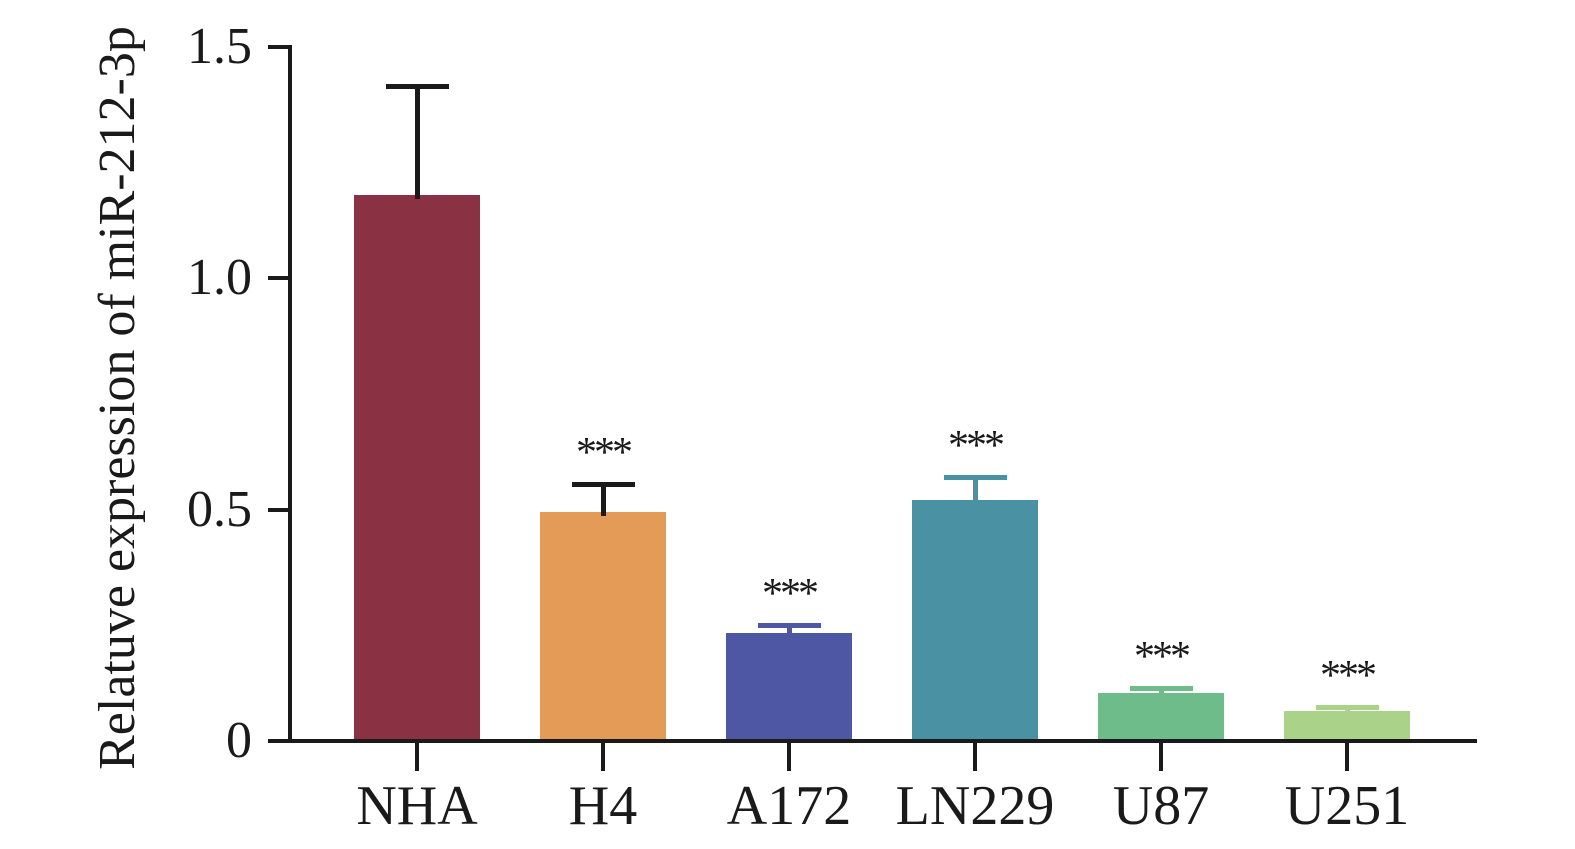 The width and height of the screenshot is (1575, 849). What do you see at coordinates (882, 741) in the screenshot?
I see `x-axis-line` at bounding box center [882, 741].